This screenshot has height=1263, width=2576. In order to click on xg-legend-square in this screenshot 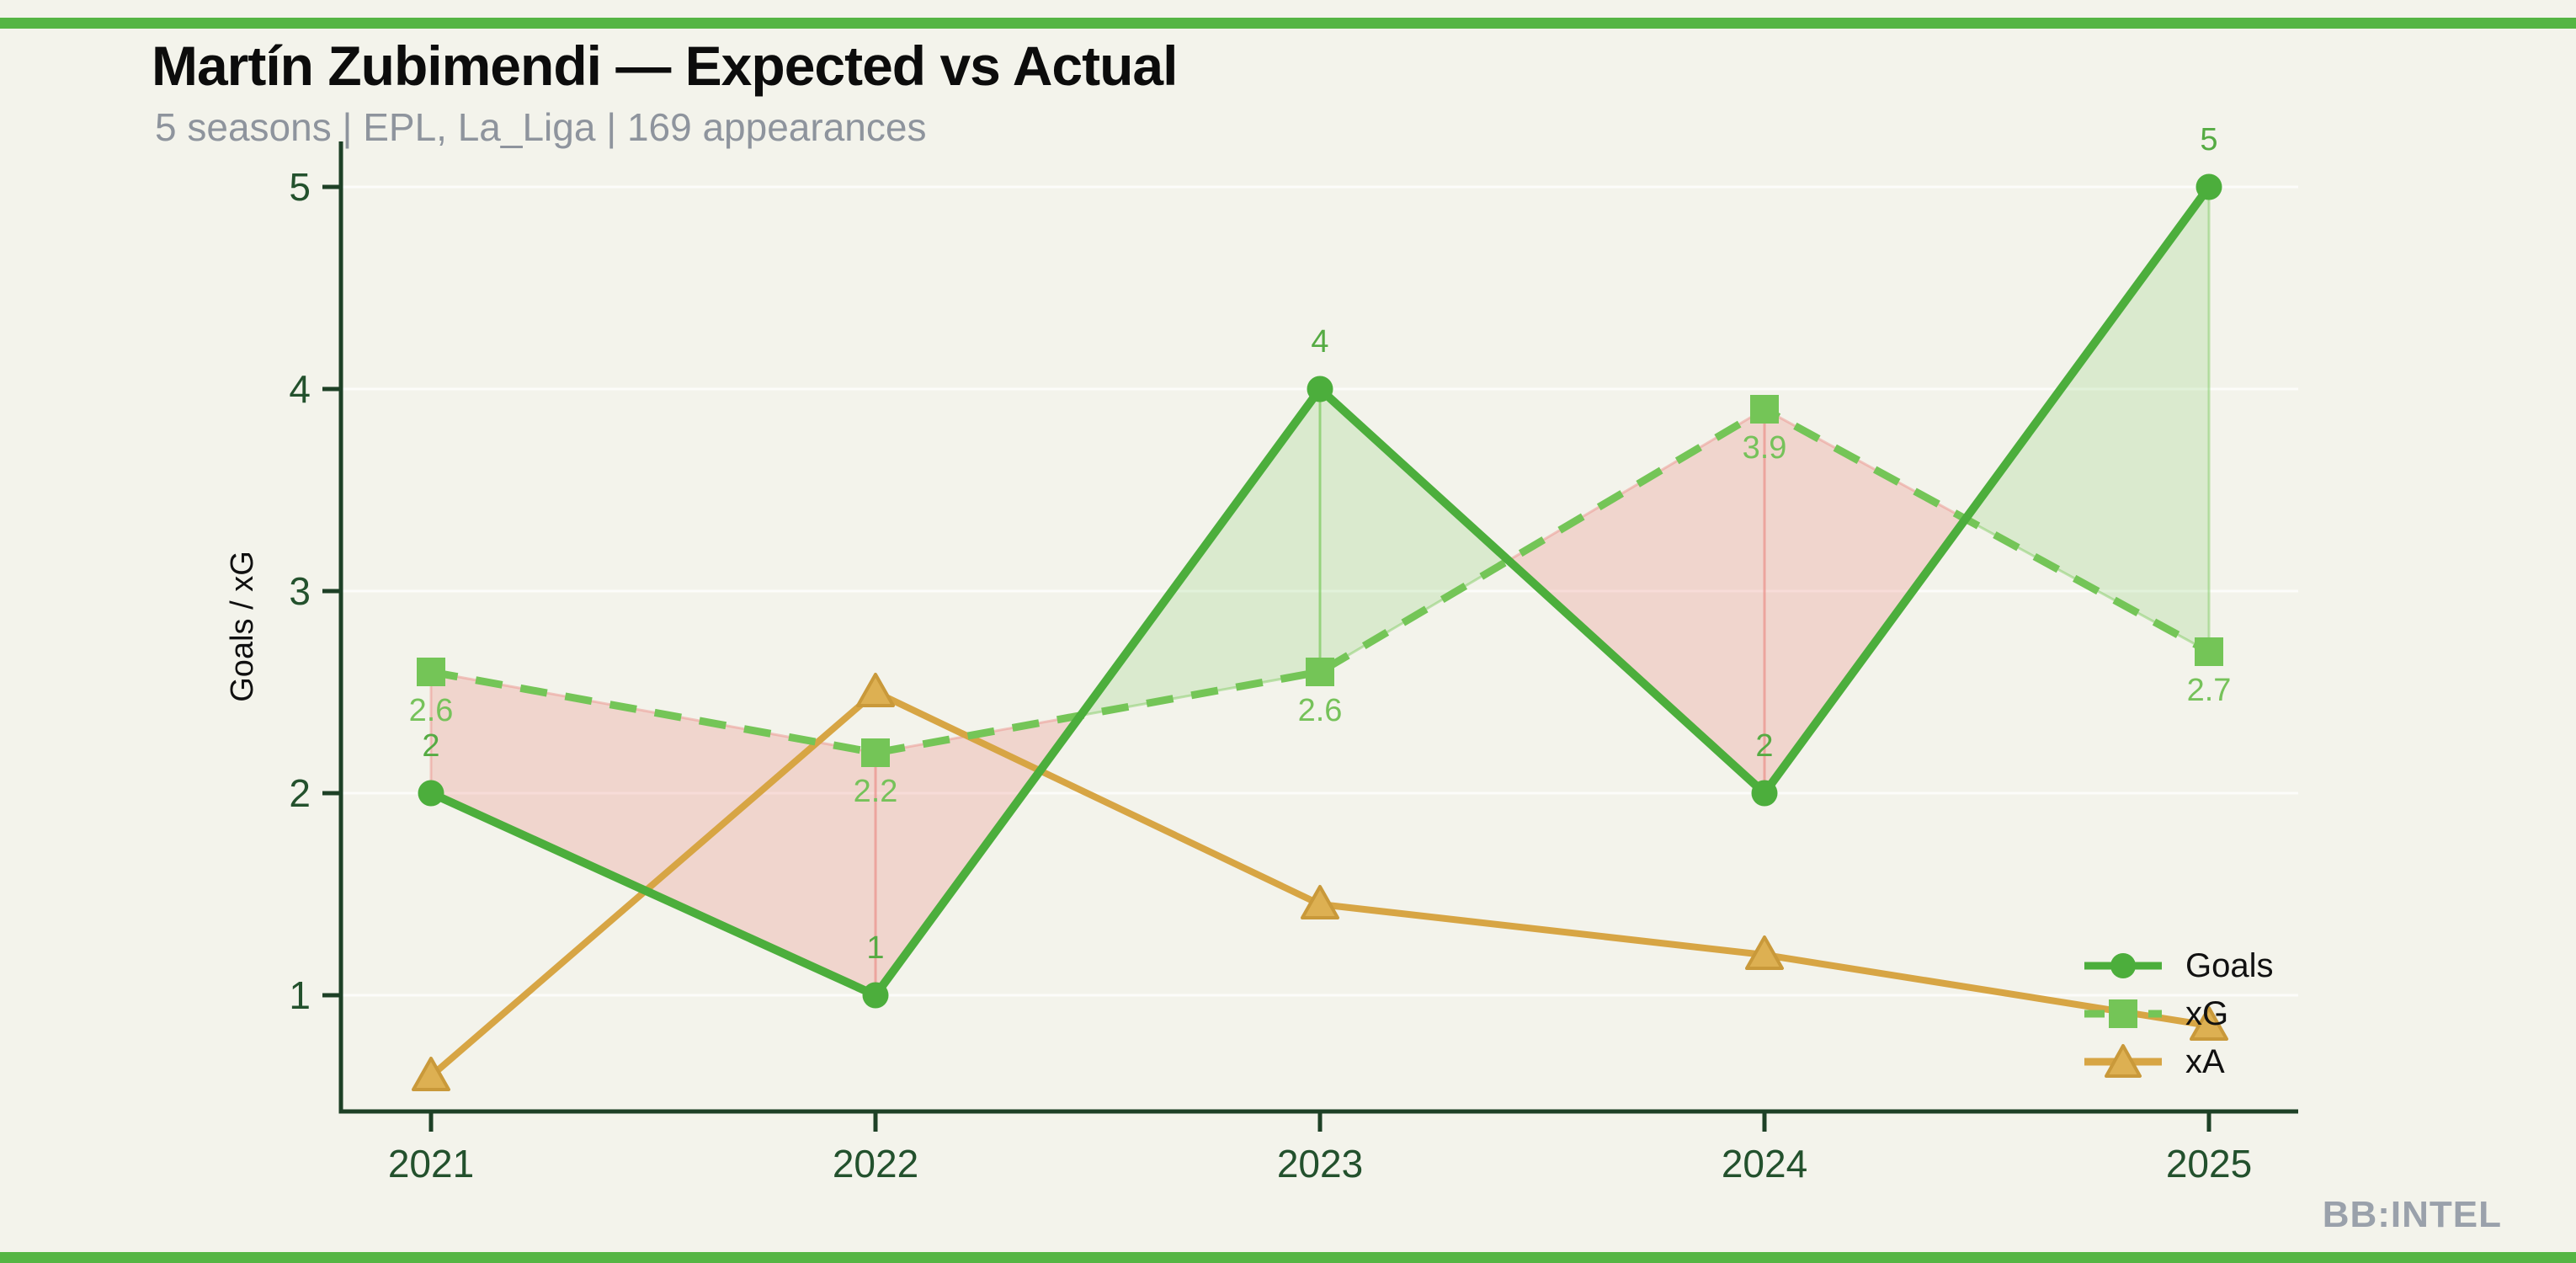, I will do `click(2123, 1013)`.